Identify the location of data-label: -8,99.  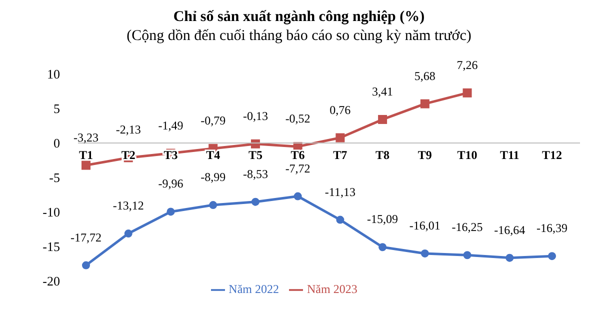
(213, 177).